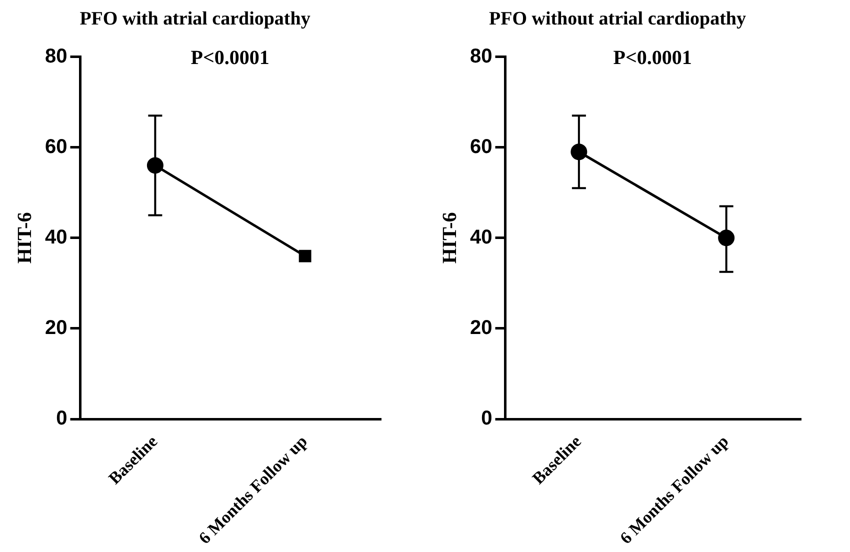 The width and height of the screenshot is (850, 552). What do you see at coordinates (195, 19) in the screenshot?
I see `chart-title: PFO with atrial cardiopathy` at bounding box center [195, 19].